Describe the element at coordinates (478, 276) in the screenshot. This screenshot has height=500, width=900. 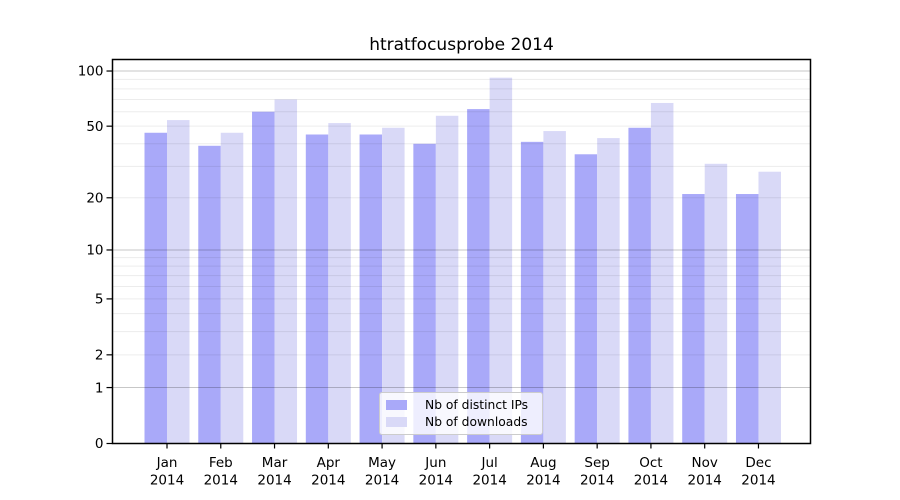
I see `bar-distinct-ips-jul` at that location.